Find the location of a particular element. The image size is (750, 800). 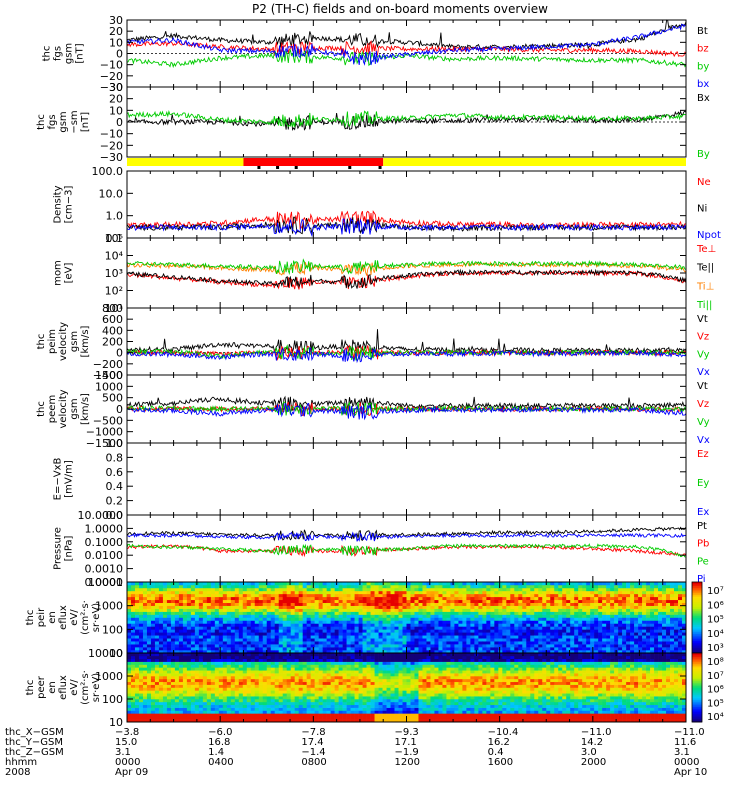

y-tick-label: −500 is located at coordinates (108, 420).